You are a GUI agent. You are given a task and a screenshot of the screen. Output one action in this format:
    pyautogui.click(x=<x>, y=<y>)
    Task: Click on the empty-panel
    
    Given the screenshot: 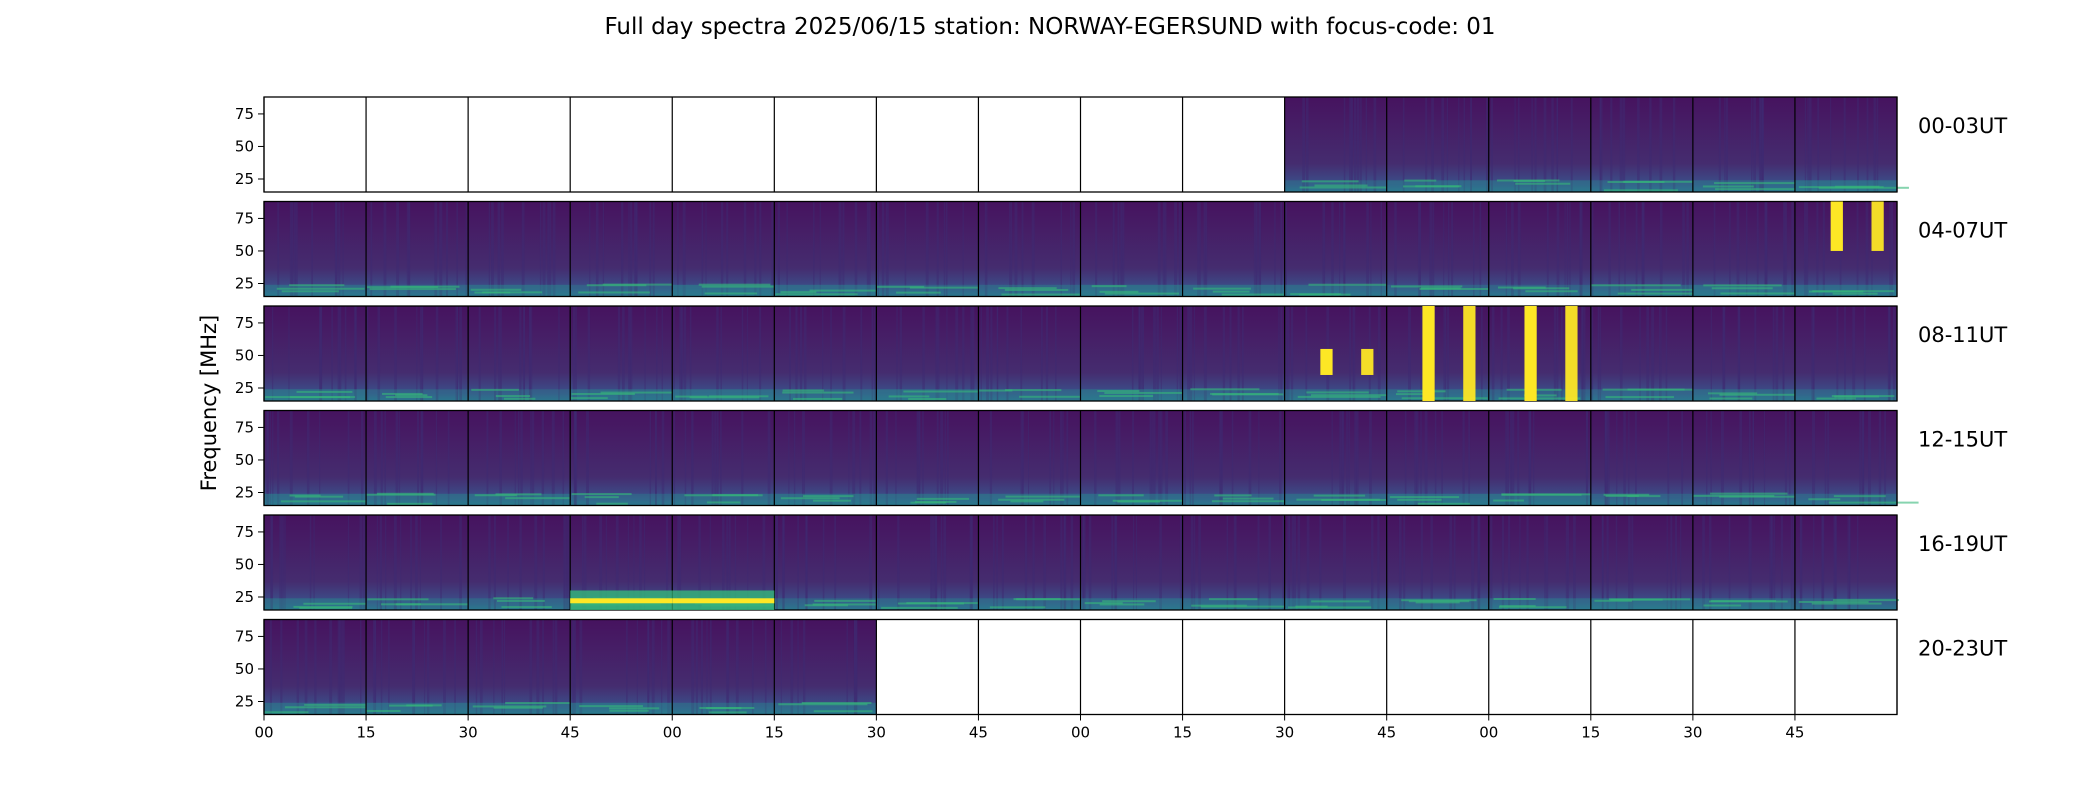 What is the action you would take?
    pyautogui.click(x=1641, y=667)
    